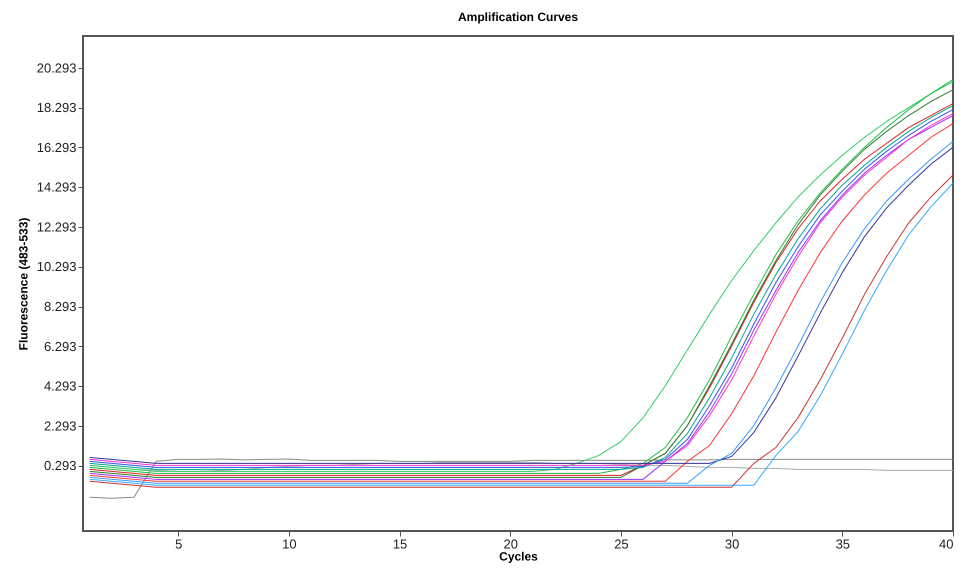 The height and width of the screenshot is (575, 960). What do you see at coordinates (56, 147) in the screenshot?
I see `y-tick-label: 16.293` at bounding box center [56, 147].